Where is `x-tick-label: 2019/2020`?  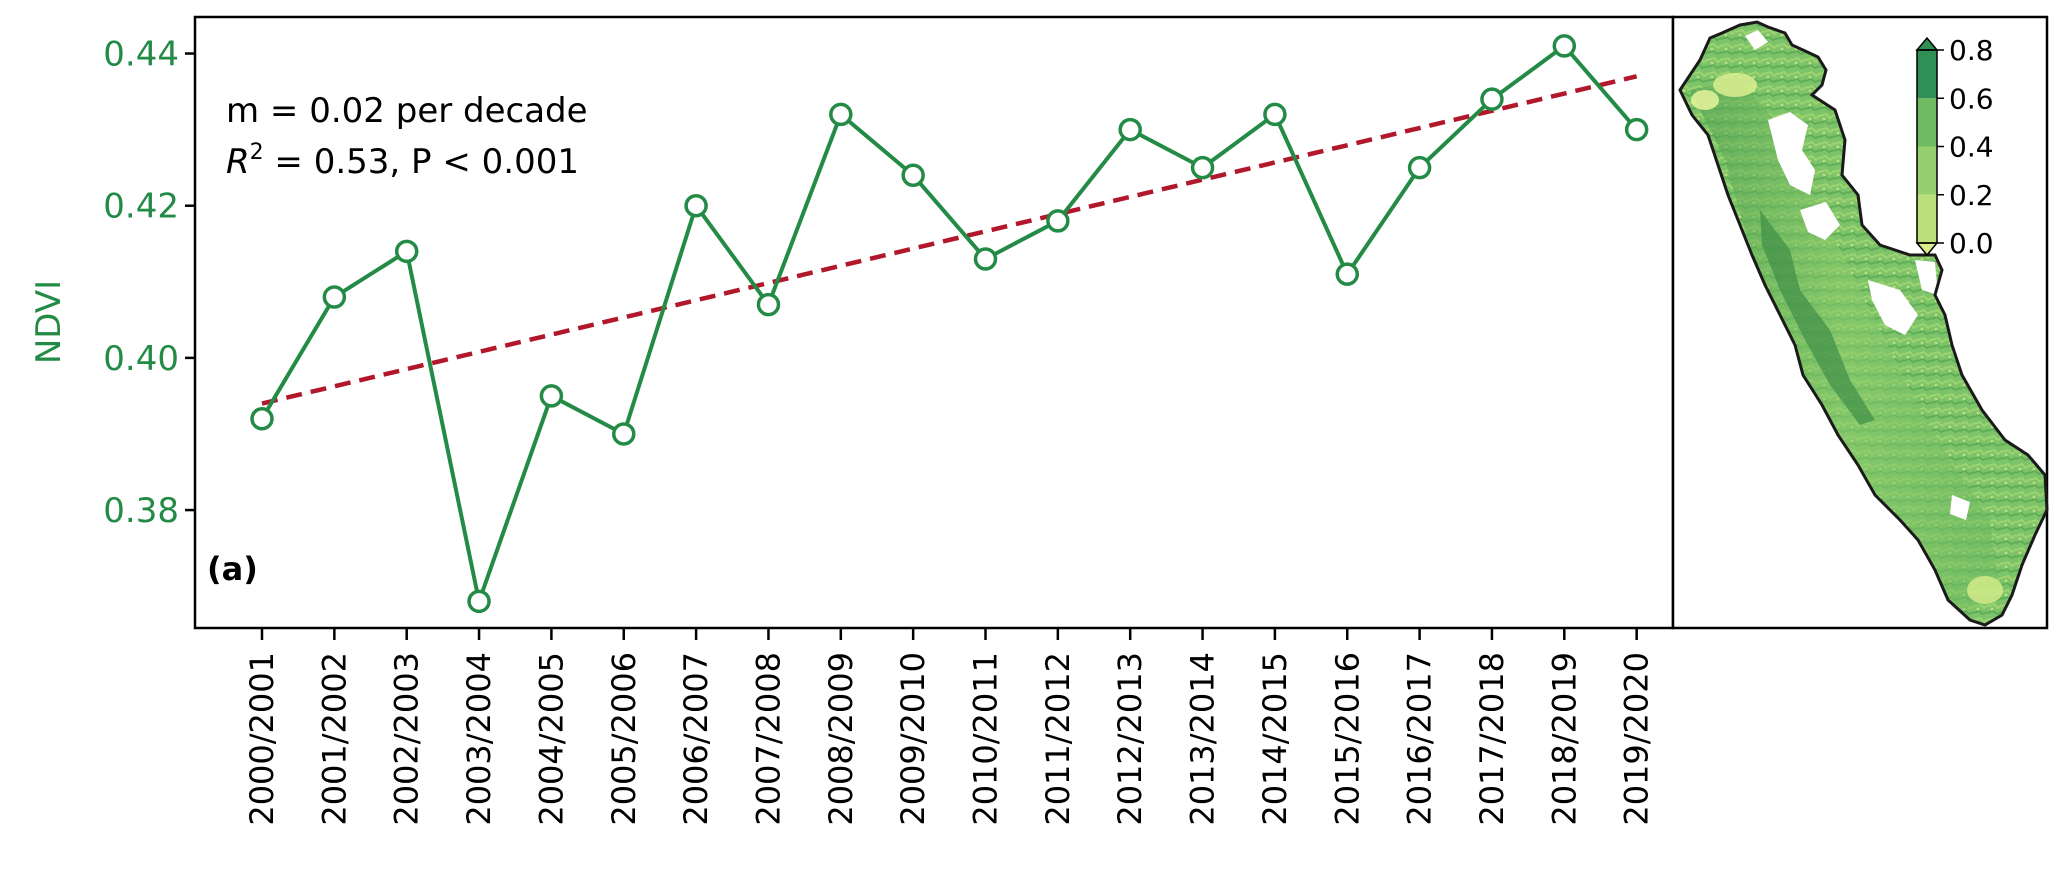 x-tick-label: 2019/2020 is located at coordinates (1637, 739).